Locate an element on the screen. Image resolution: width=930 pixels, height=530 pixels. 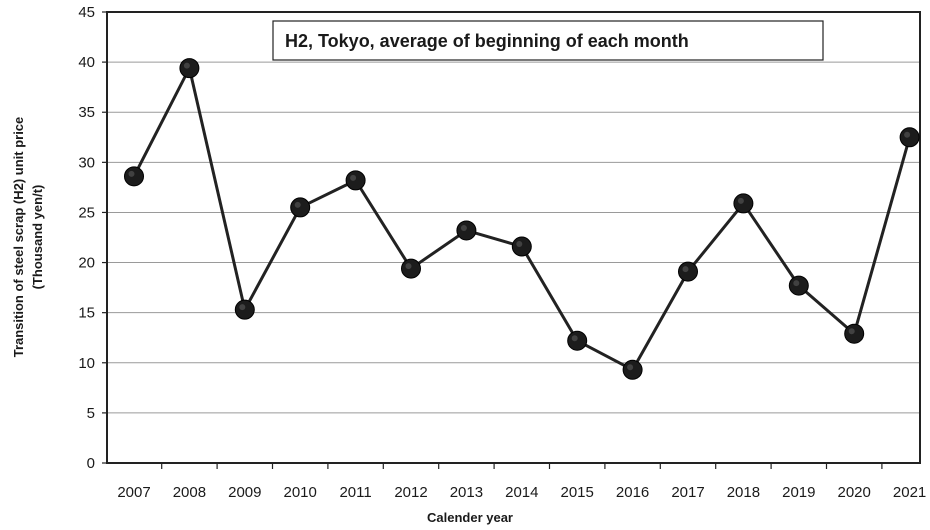
data-point-2013 is located at coordinates (466, 230).